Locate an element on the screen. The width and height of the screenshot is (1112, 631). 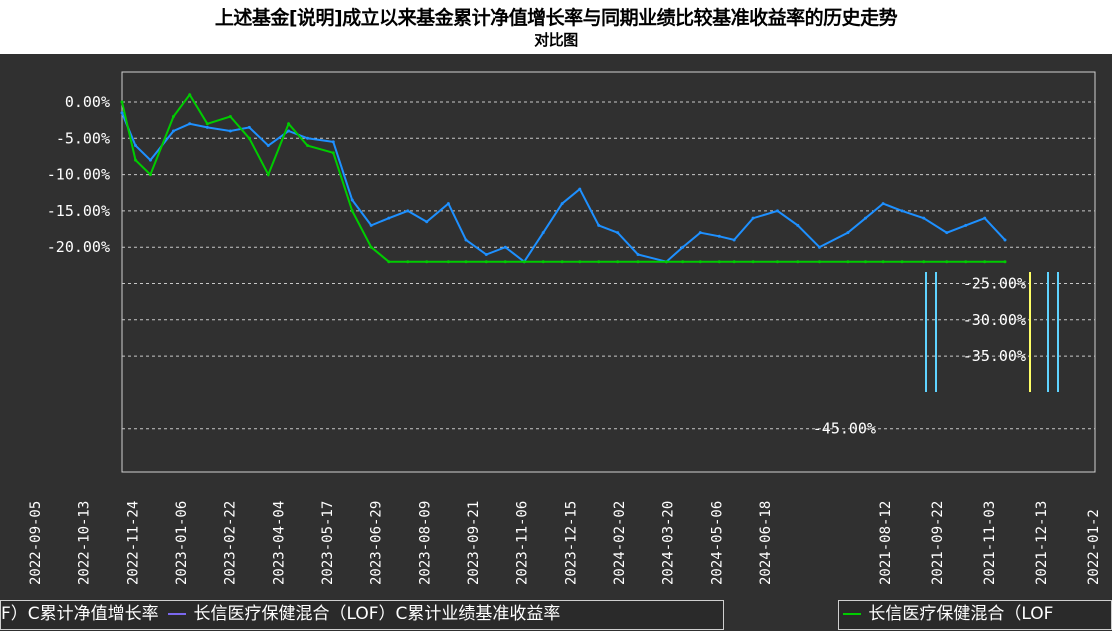
y-tick-label: -25.00% is located at coordinates (994, 284).